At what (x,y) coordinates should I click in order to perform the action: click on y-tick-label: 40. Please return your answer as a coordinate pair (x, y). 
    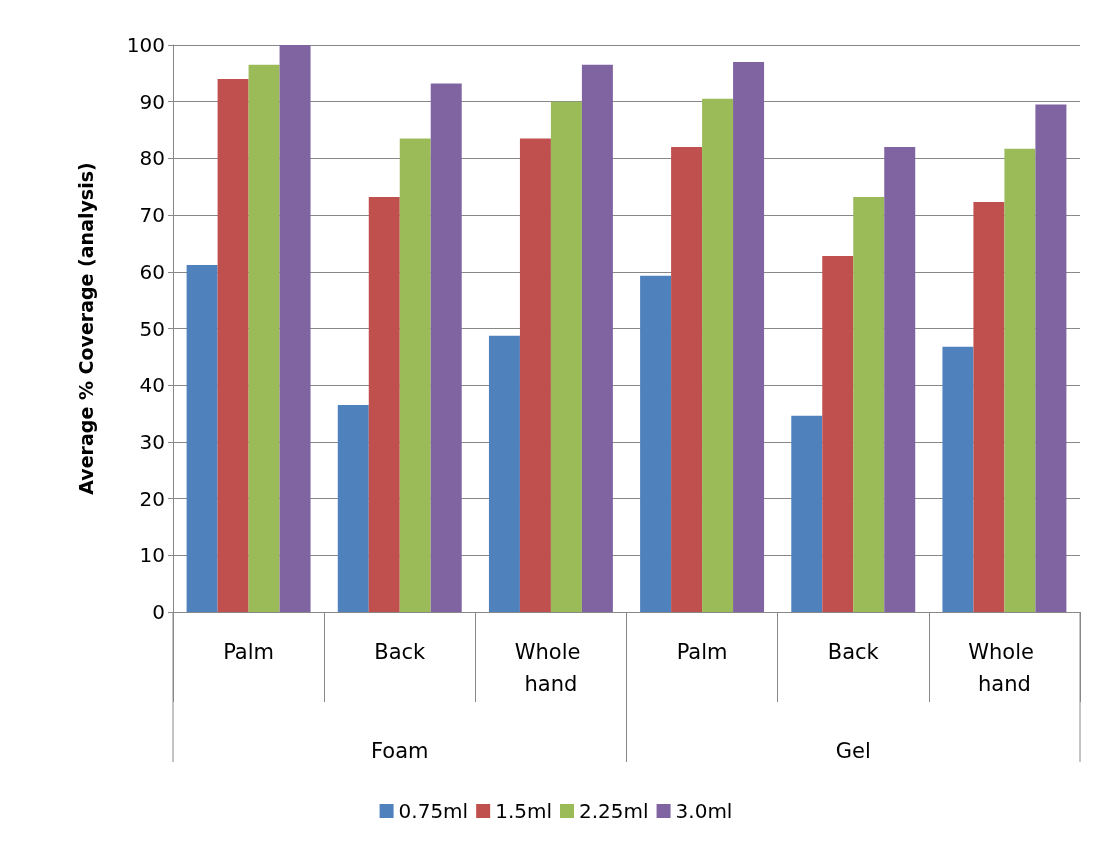
    Looking at the image, I should click on (152, 385).